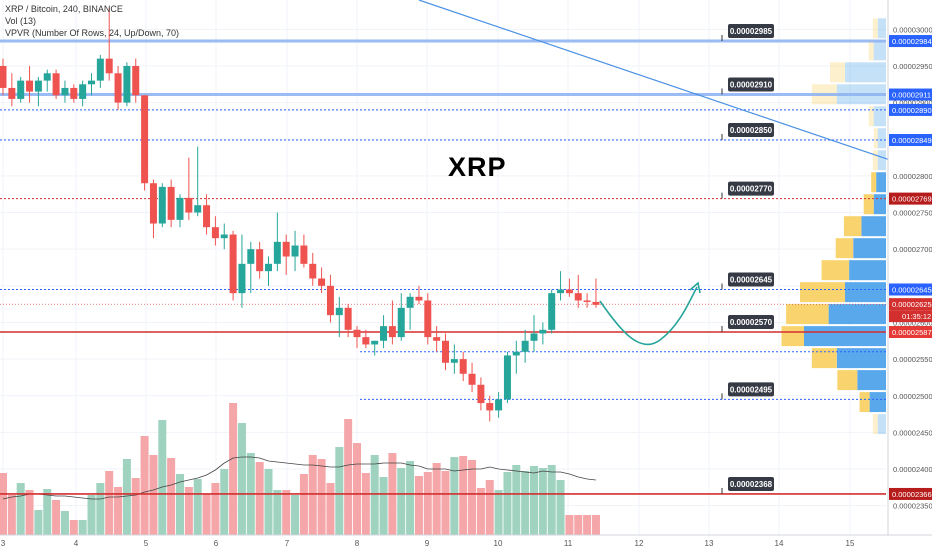  Describe the element at coordinates (747, 281) in the screenshot. I see `level-callout: 0.00002645` at that location.